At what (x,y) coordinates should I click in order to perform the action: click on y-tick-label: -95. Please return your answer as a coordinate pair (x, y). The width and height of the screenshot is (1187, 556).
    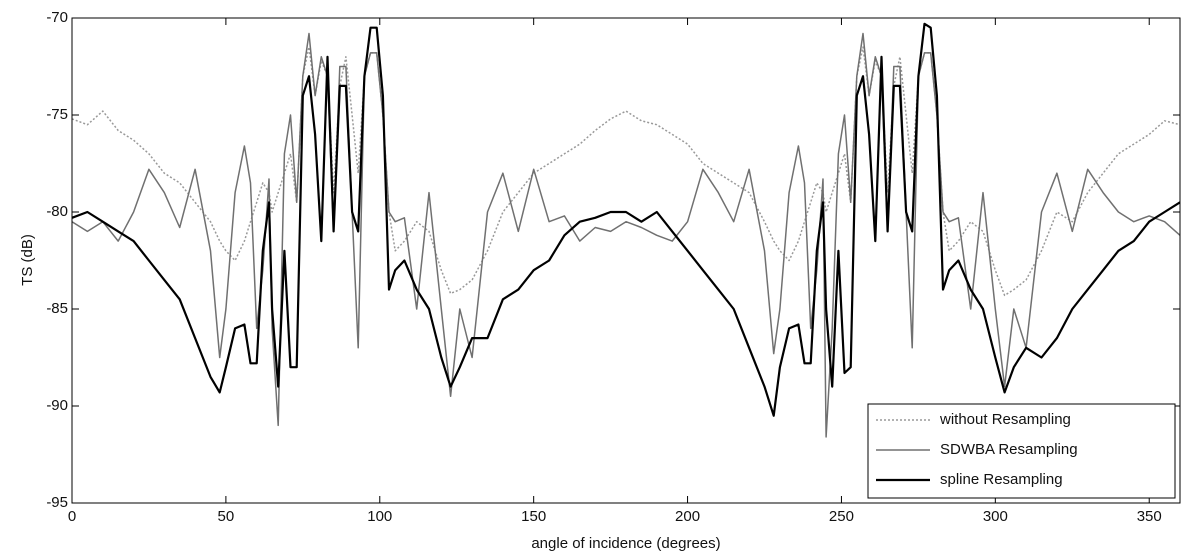
    Looking at the image, I should click on (57, 502).